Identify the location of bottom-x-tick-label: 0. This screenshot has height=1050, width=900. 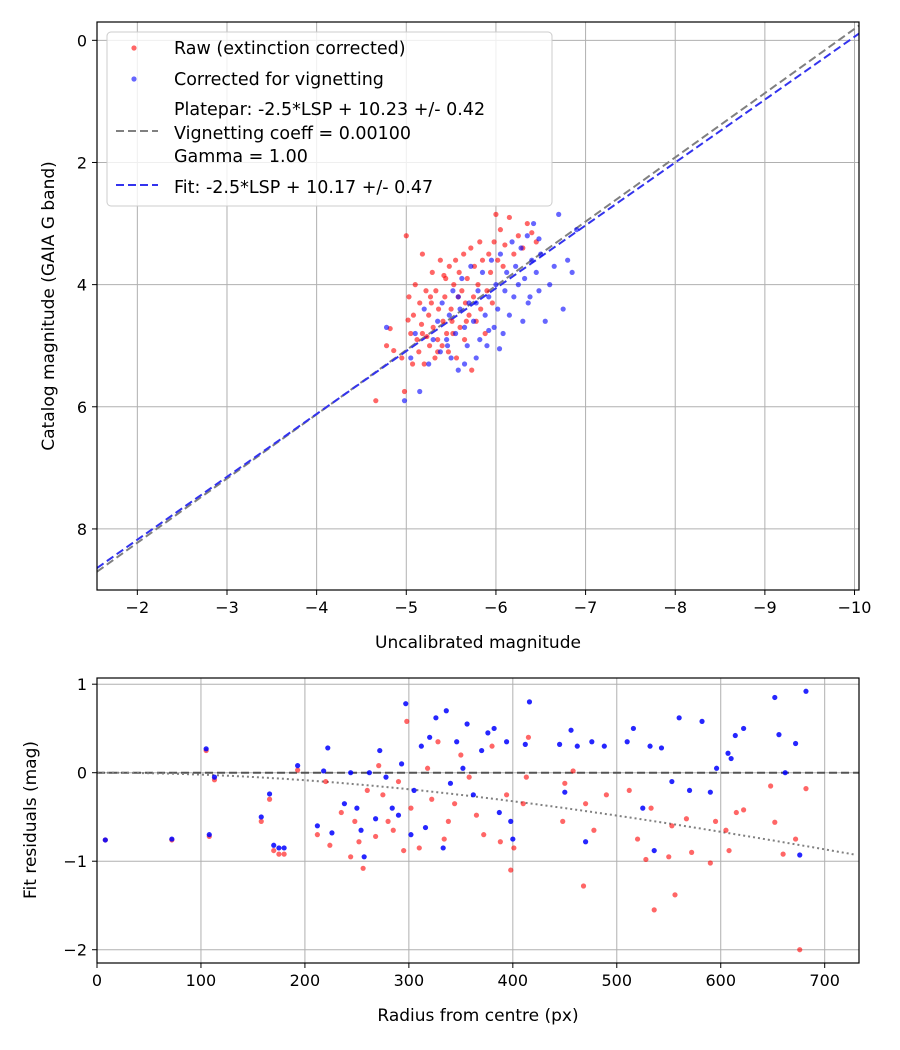
(97, 980).